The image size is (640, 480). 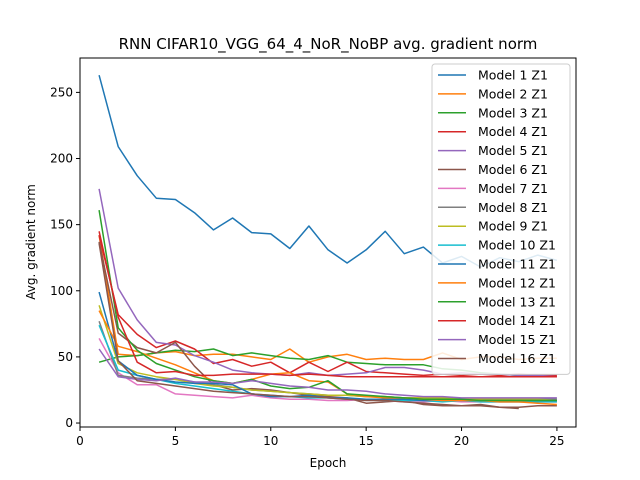 What do you see at coordinates (270, 441) in the screenshot?
I see `x-tick-label: 10` at bounding box center [270, 441].